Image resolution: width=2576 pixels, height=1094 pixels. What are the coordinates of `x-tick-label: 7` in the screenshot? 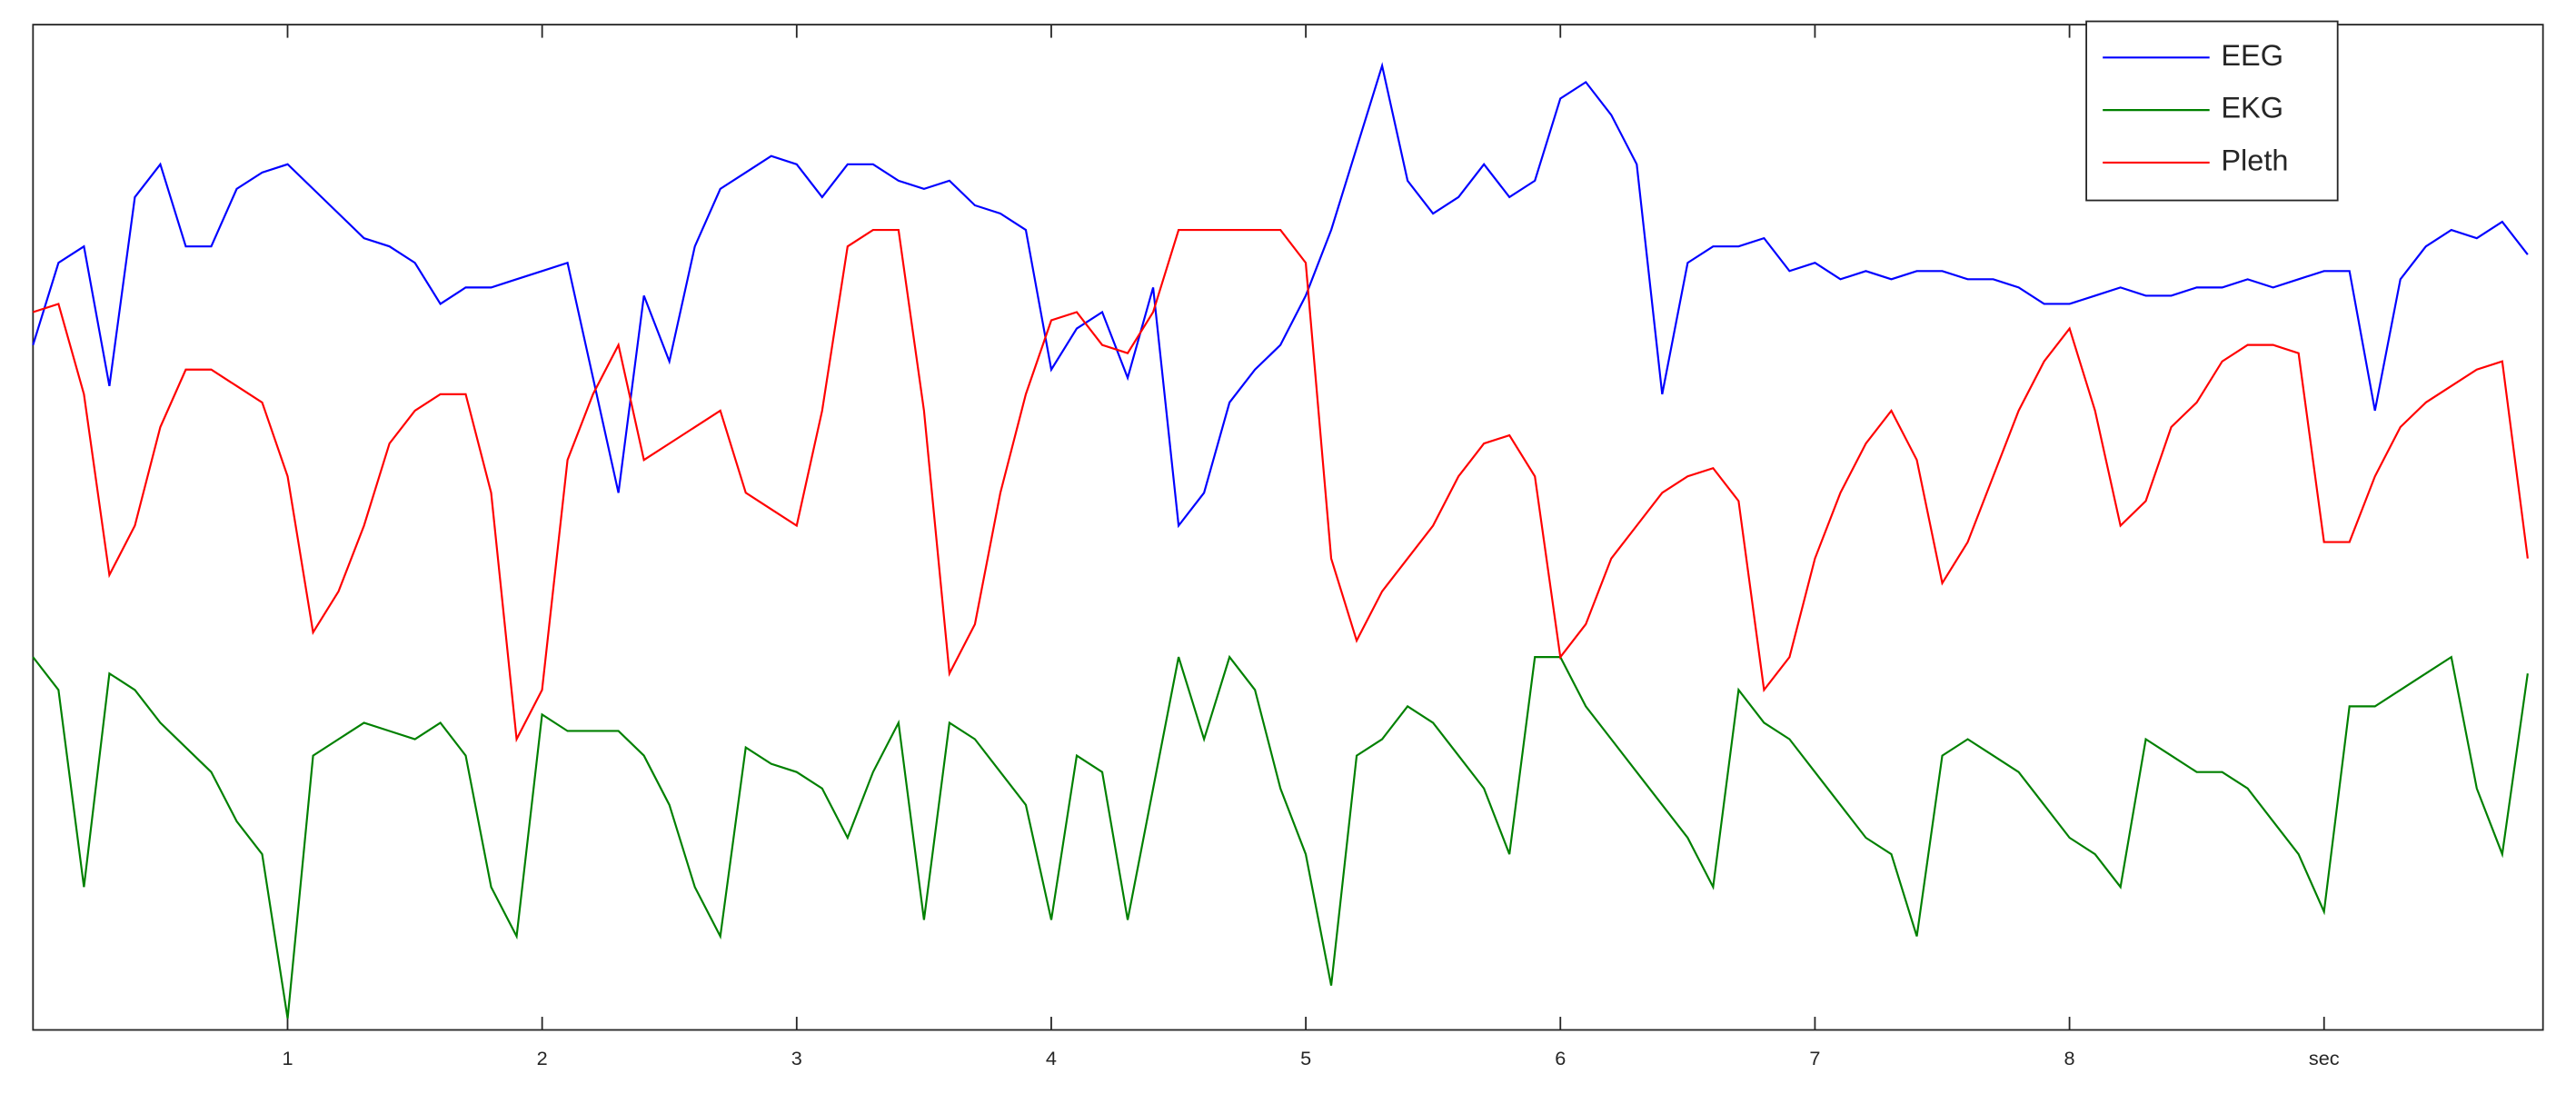 It's located at (1815, 1058).